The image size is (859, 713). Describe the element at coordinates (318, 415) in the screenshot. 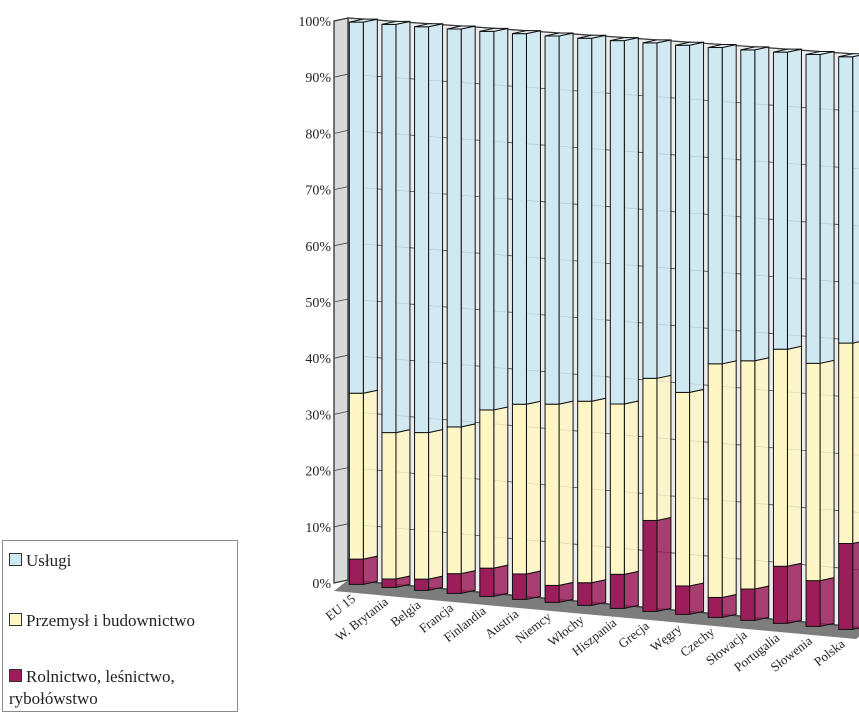

I see `y-tick-label: 30%` at that location.